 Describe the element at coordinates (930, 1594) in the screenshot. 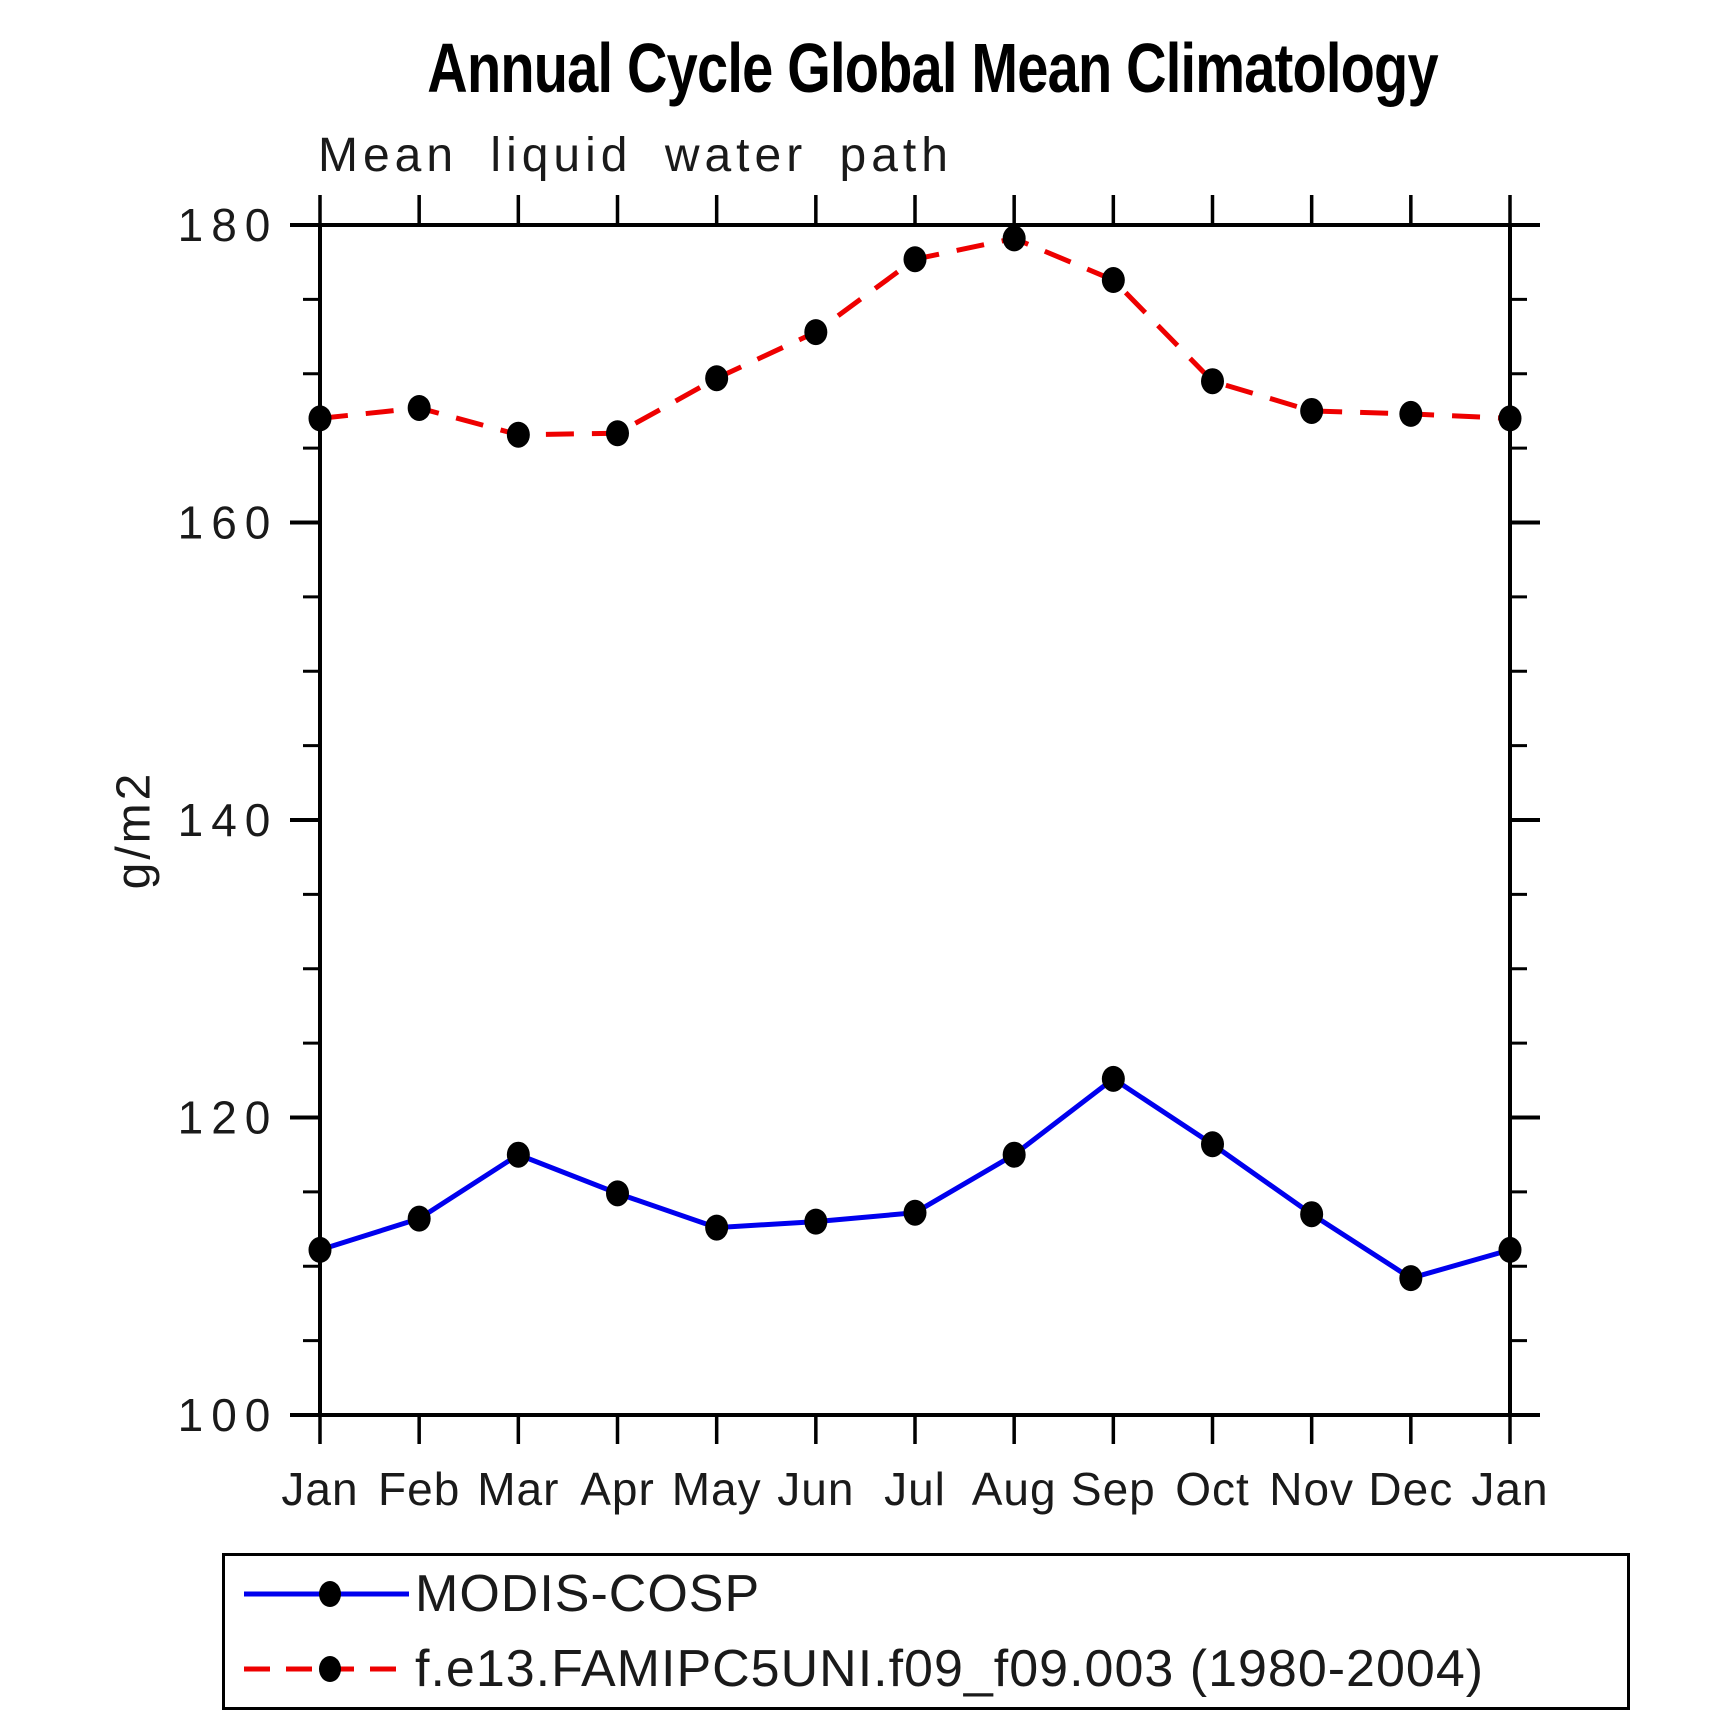

I see `legend-row-modis: MODIS-COSP` at that location.